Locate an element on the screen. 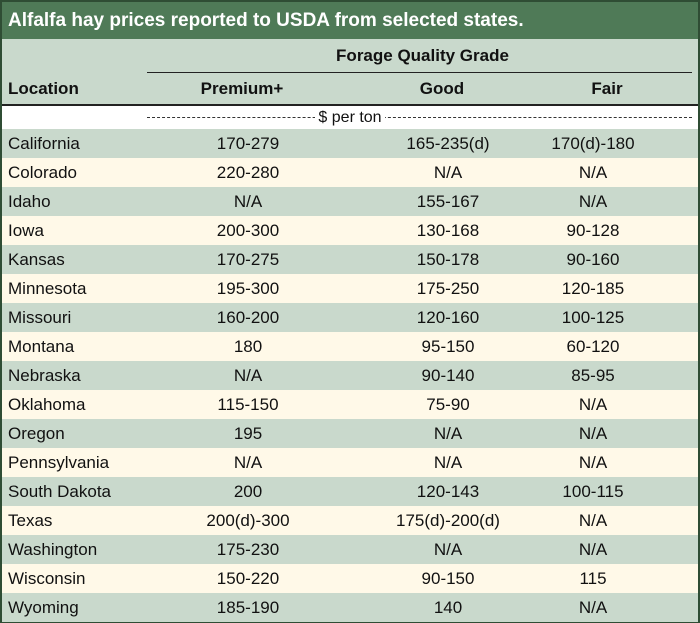 The image size is (700, 623). fair-cell: 115 is located at coordinates (593, 578).